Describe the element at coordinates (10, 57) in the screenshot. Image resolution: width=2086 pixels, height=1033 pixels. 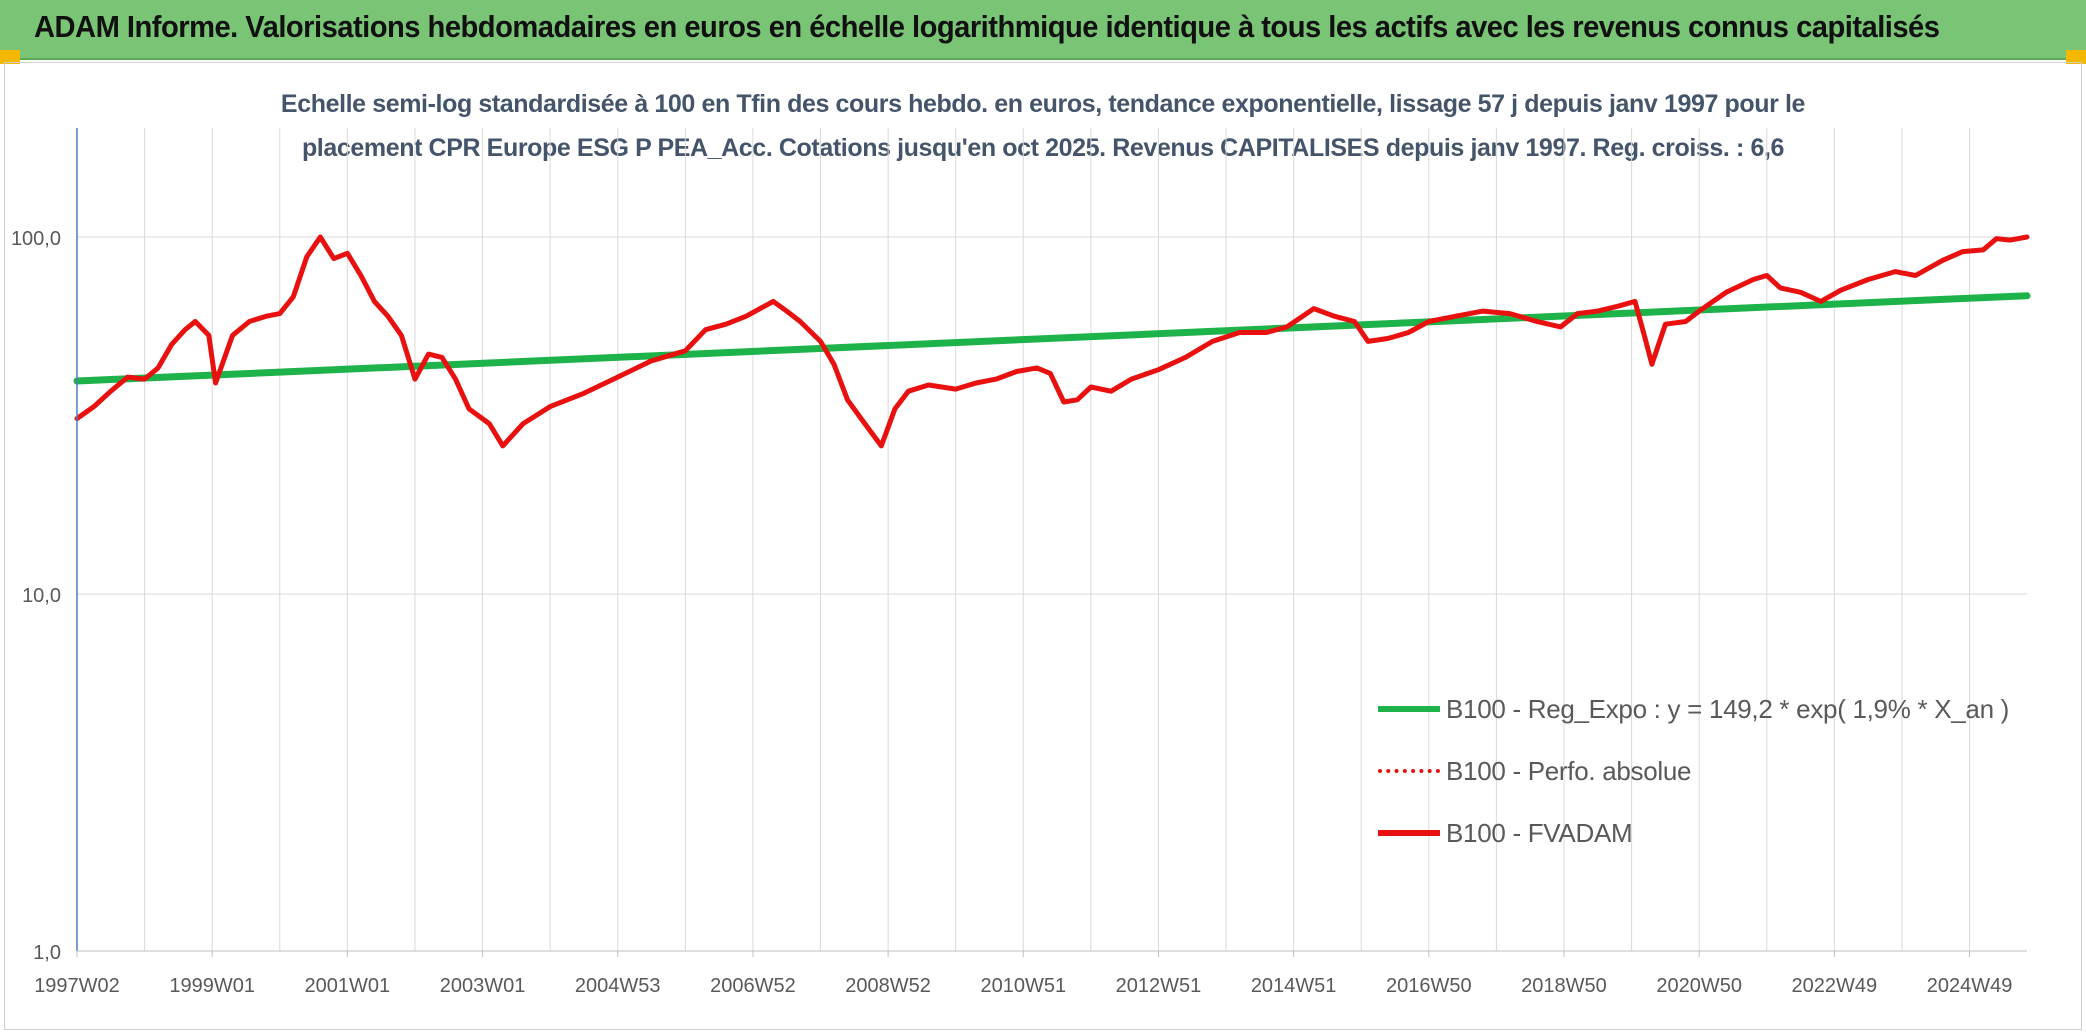
I see `corner-marker-left` at that location.